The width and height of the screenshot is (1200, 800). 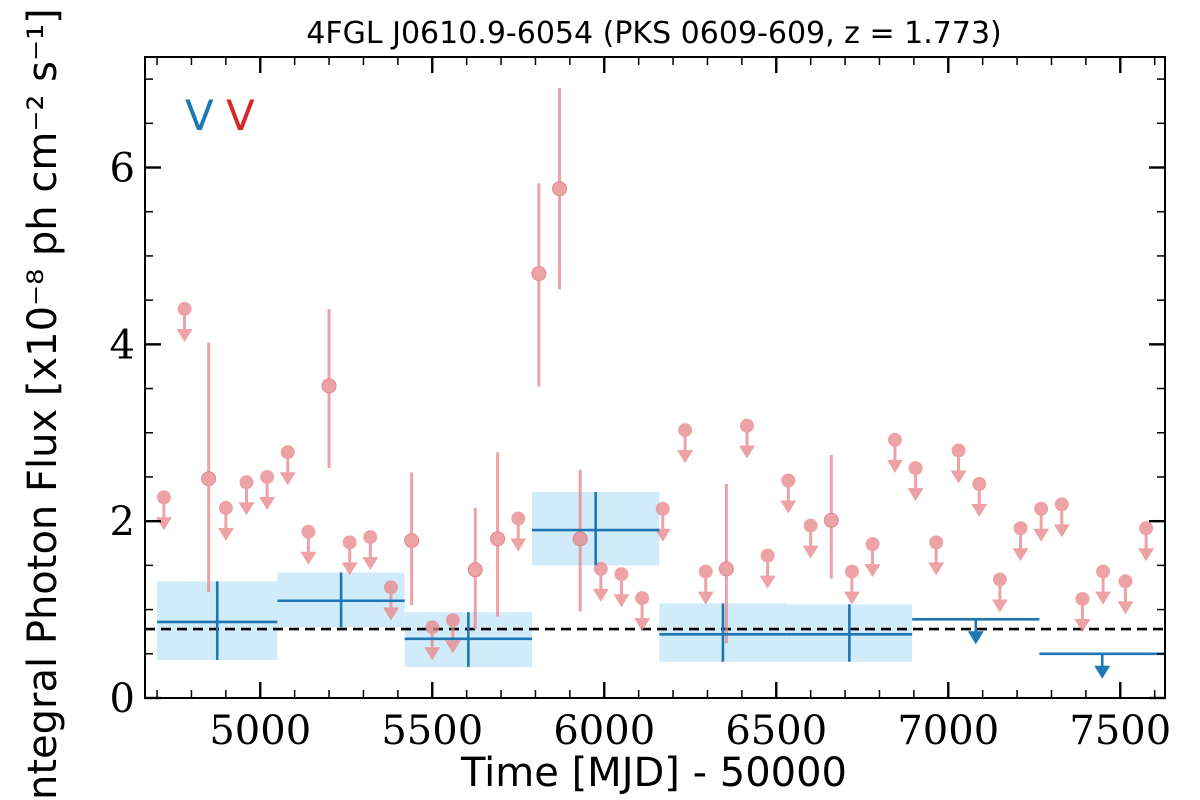 I want to click on y-axis-label: Integral Photon Flux [x10⁻⁸ ph cm⁻² s⁻¹], so click(x=43, y=404).